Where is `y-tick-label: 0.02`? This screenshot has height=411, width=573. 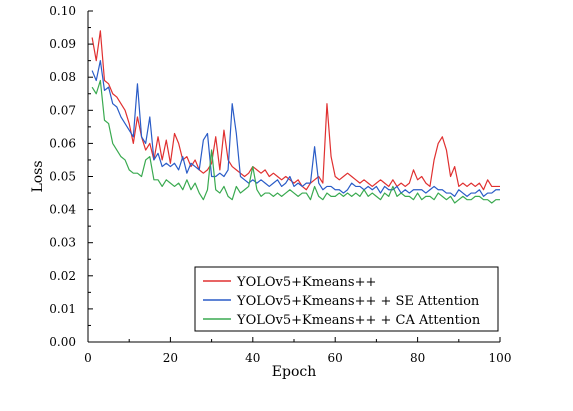
y-tick-label: 0.02 is located at coordinates (62, 276).